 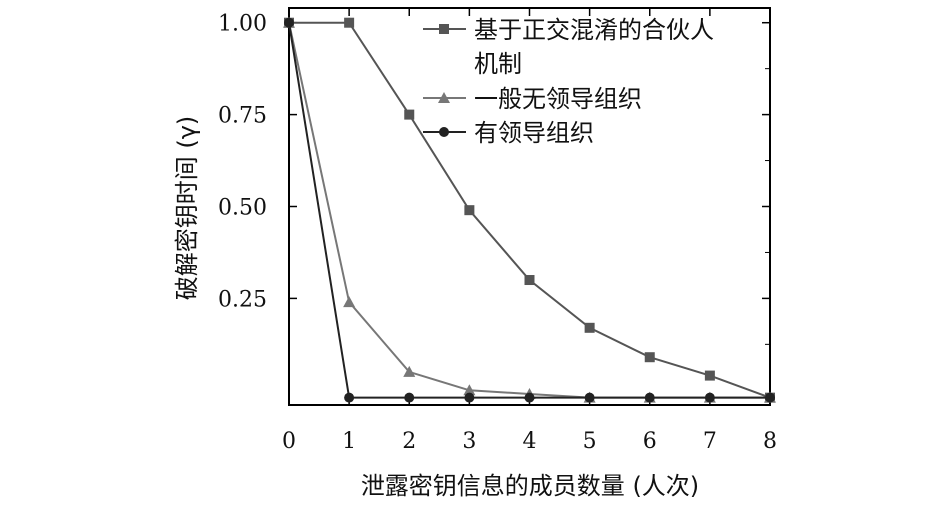 What do you see at coordinates (409, 441) in the screenshot?
I see `x-tick-label: 2` at bounding box center [409, 441].